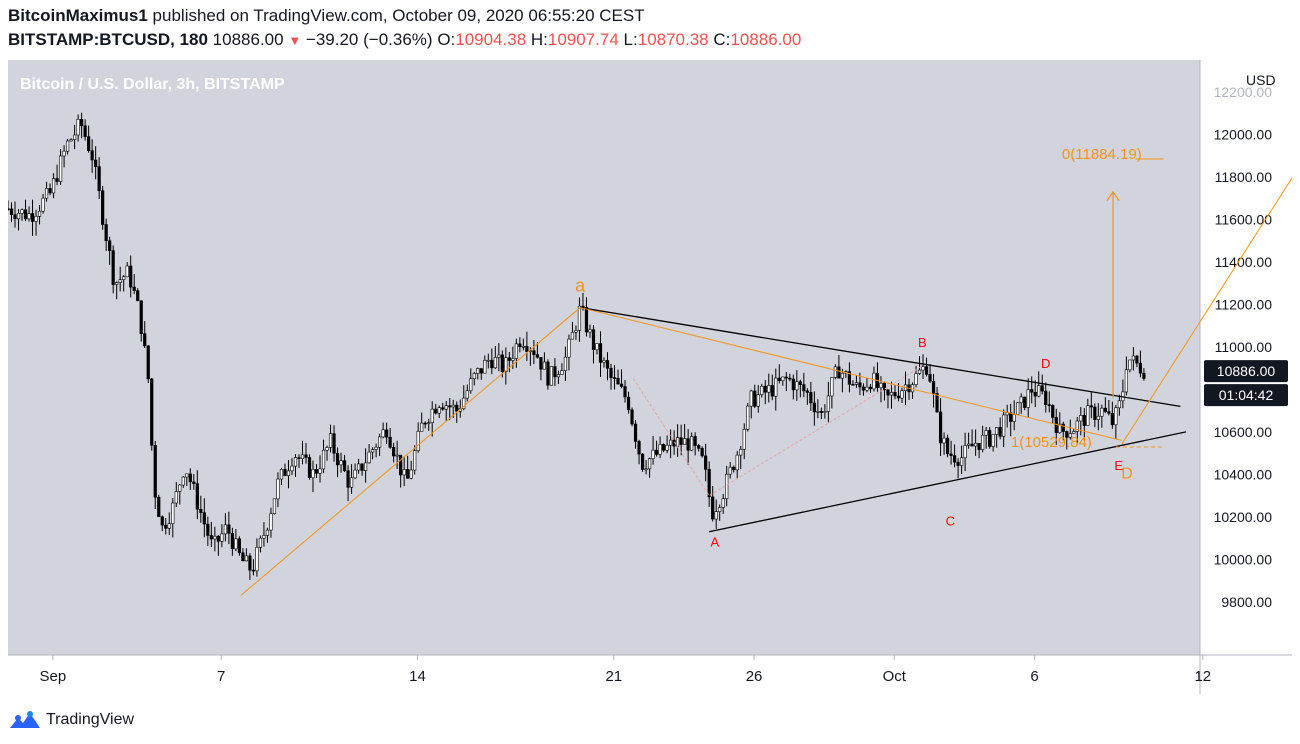  Describe the element at coordinates (1244, 347) in the screenshot. I see `y-tick-label: 11000.00` at that location.